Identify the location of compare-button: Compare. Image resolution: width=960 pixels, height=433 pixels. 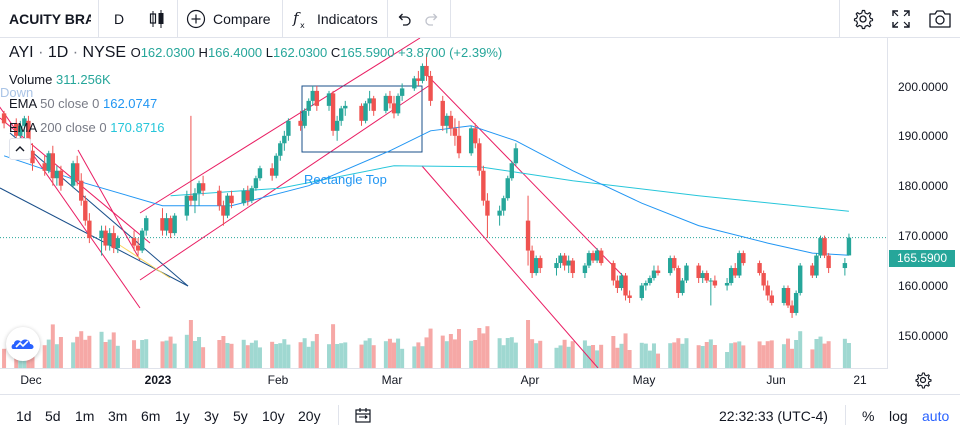
(228, 19).